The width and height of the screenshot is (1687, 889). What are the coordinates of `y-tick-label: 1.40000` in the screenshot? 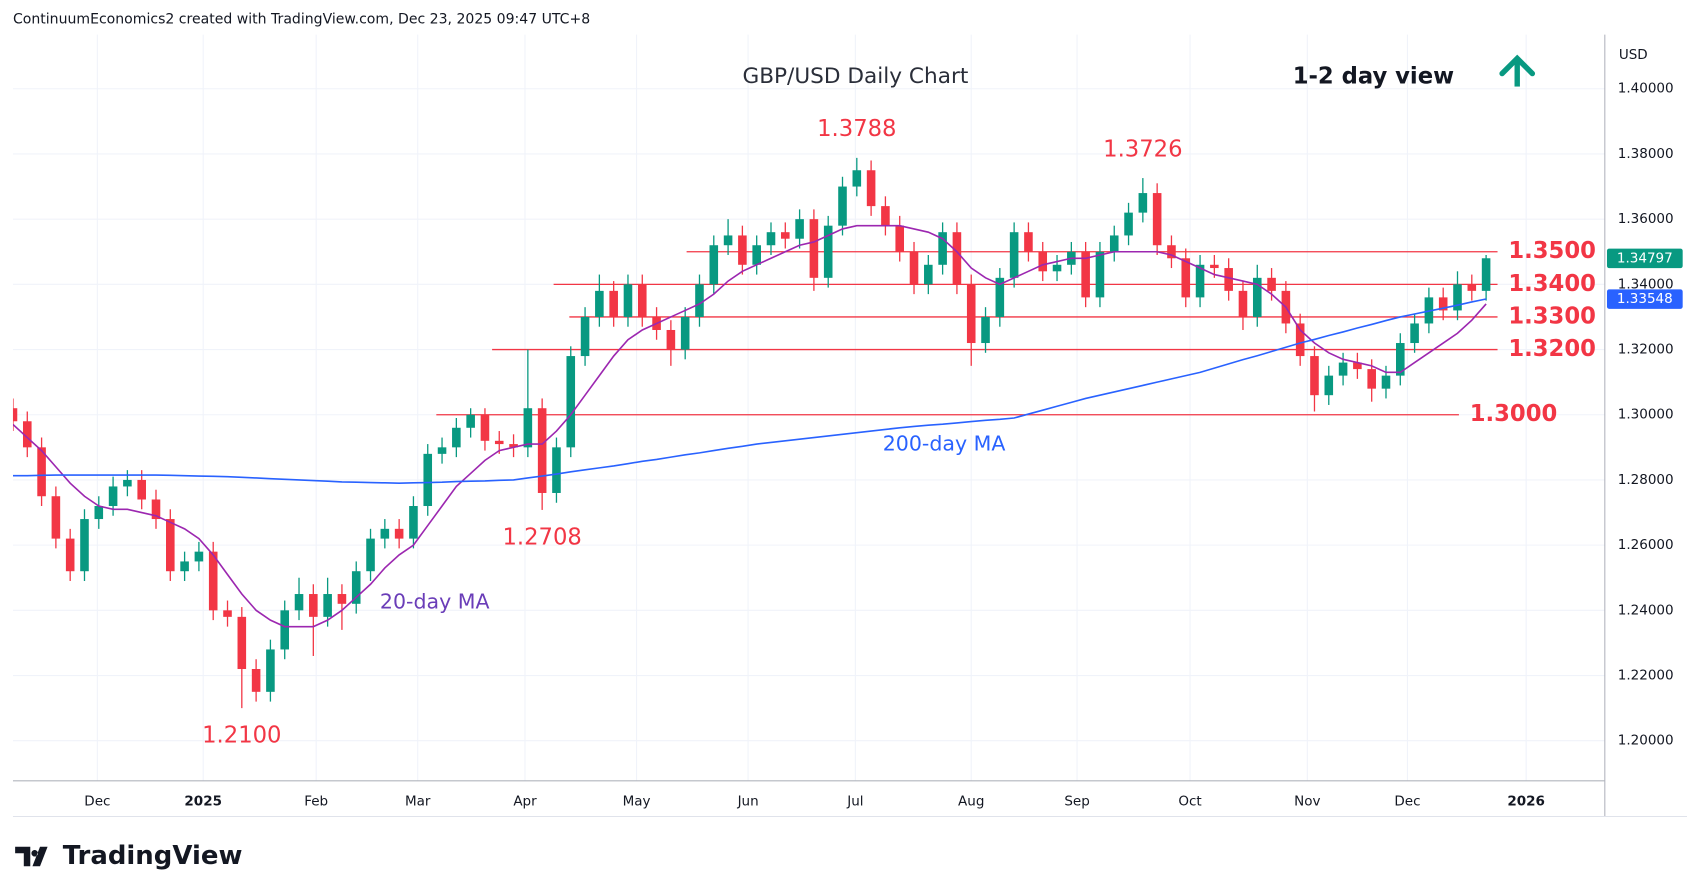 It's located at (1646, 89).